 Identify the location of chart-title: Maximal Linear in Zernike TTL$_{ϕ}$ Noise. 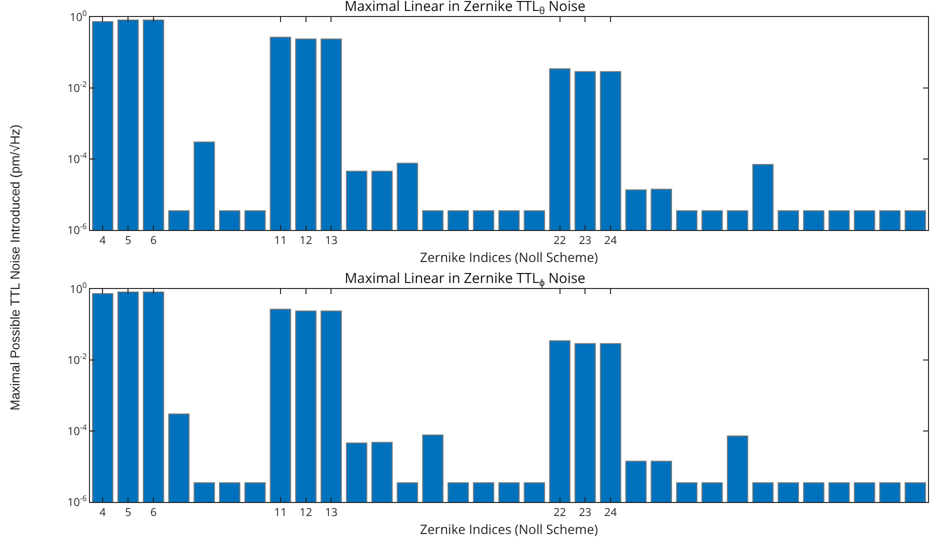
(465, 279).